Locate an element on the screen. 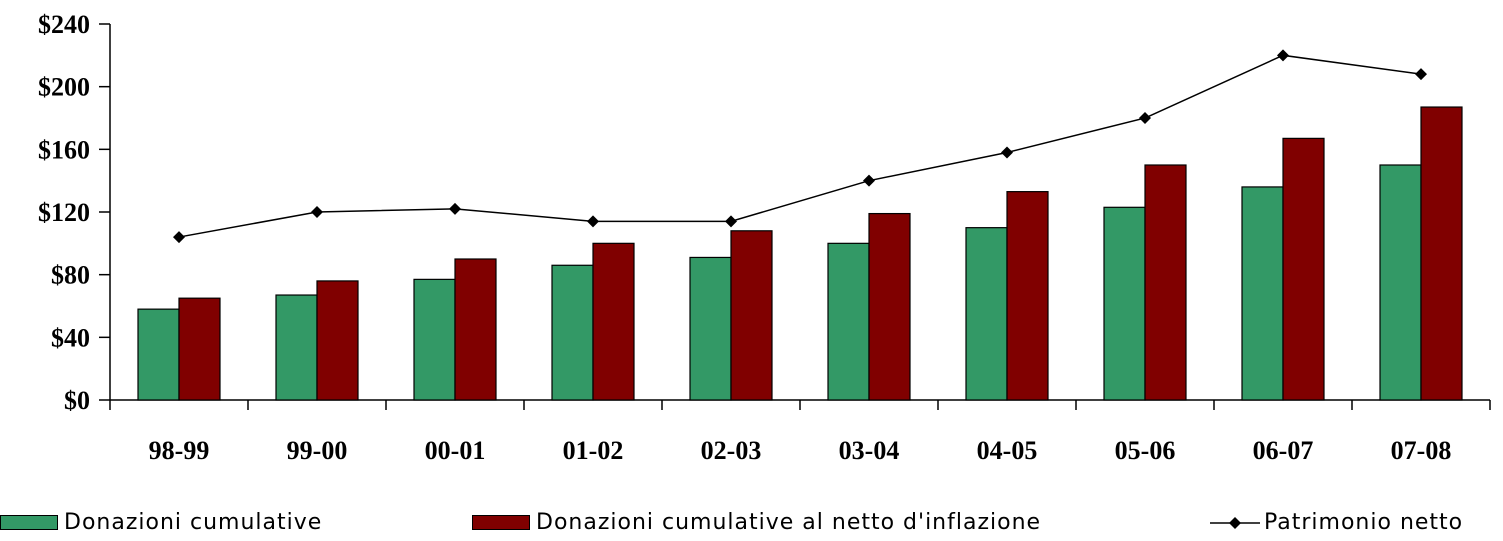 This screenshot has width=1503, height=541. x-tick-label: 05-06 is located at coordinates (1145, 450).